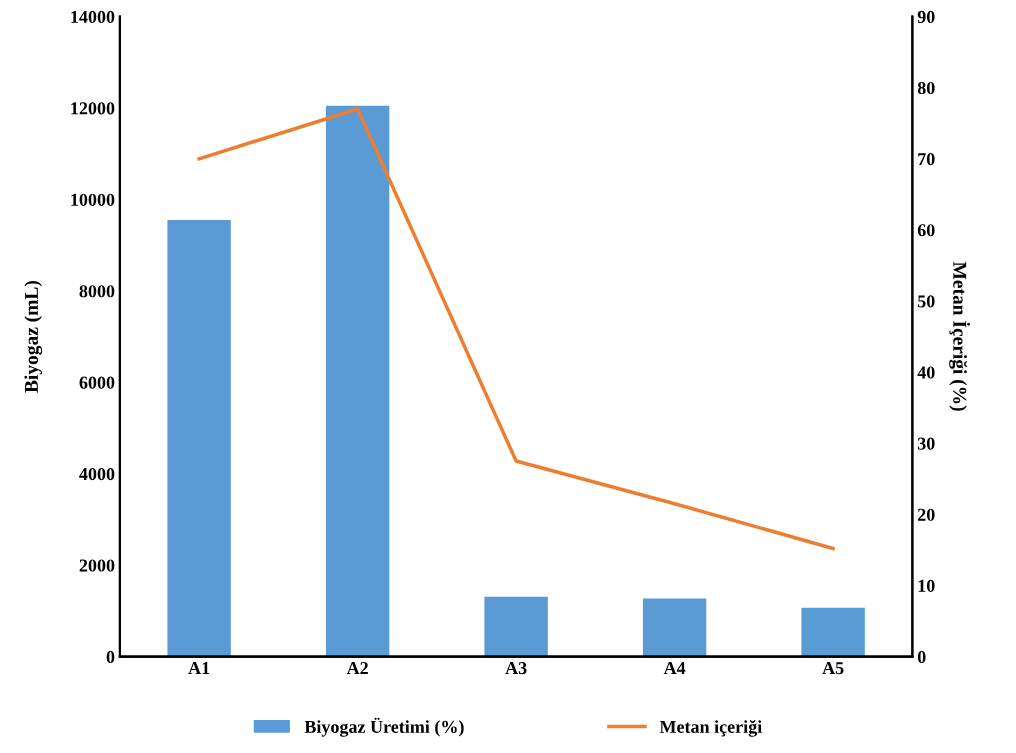  Describe the element at coordinates (926, 443) in the screenshot. I see `y2-tick-label: 30` at that location.